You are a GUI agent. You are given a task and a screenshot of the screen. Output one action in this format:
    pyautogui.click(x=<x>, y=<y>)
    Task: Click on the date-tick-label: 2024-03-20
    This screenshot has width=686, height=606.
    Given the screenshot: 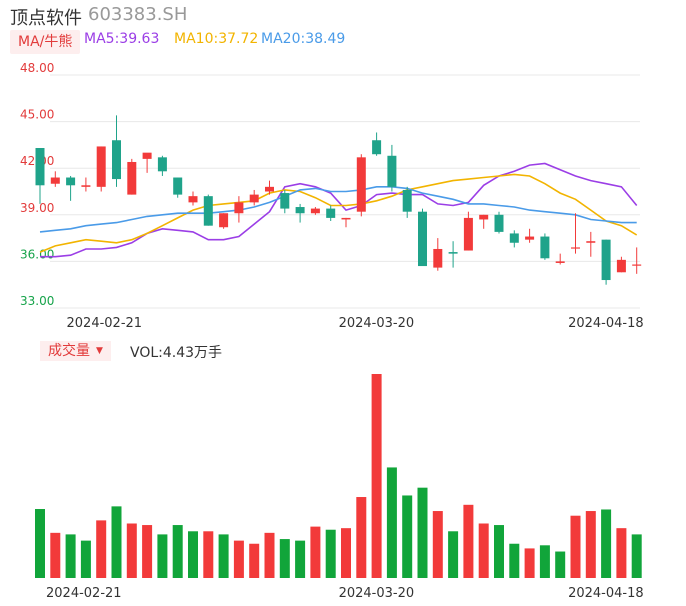 What is the action you would take?
    pyautogui.click(x=377, y=323)
    